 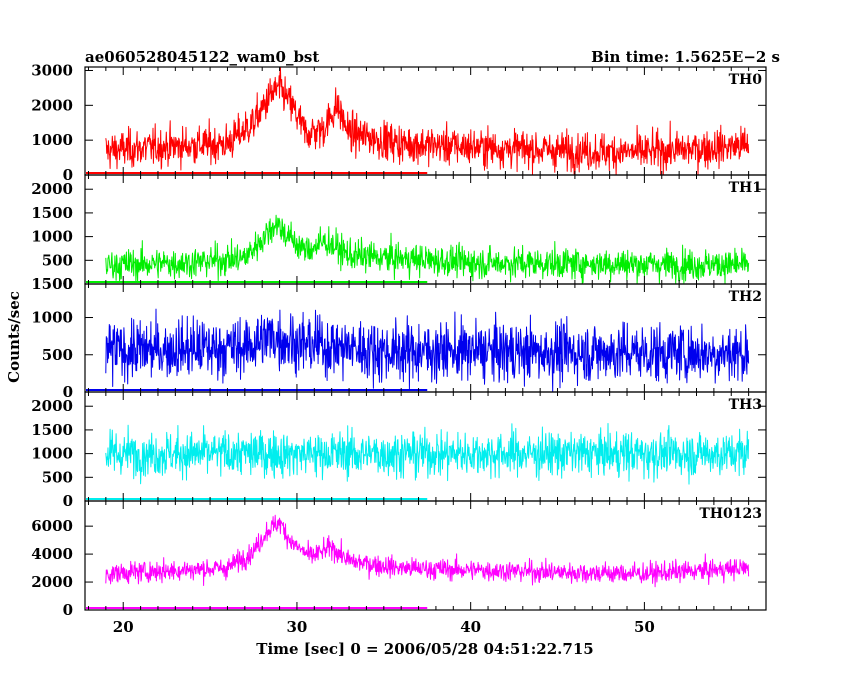 What do you see at coordinates (745, 188) in the screenshot?
I see `panel-label: TH1` at bounding box center [745, 188].